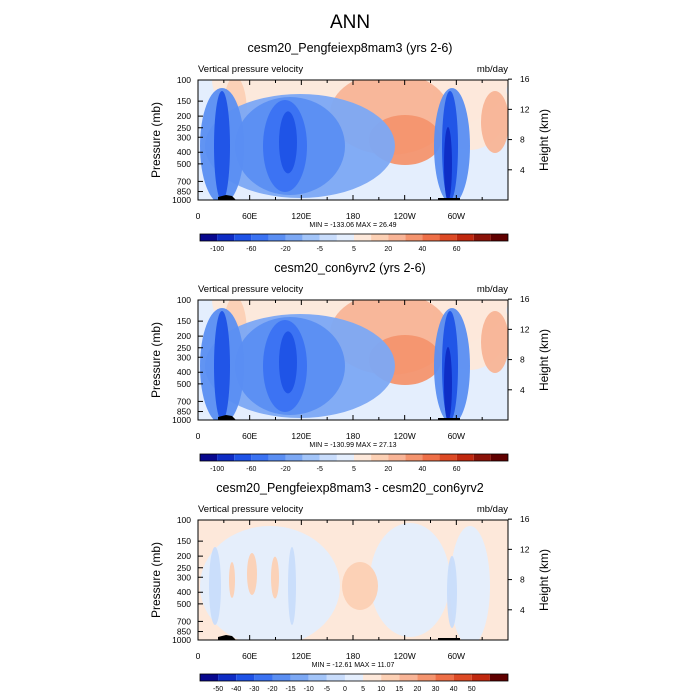  Describe the element at coordinates (309, 689) in the screenshot. I see `colorbar-label: -10` at that location.